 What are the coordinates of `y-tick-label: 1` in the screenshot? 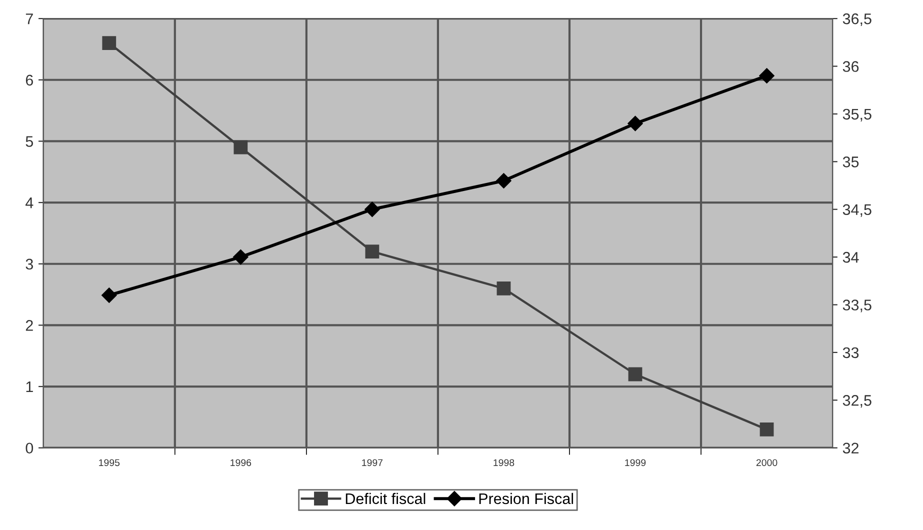 It's located at (29, 387).